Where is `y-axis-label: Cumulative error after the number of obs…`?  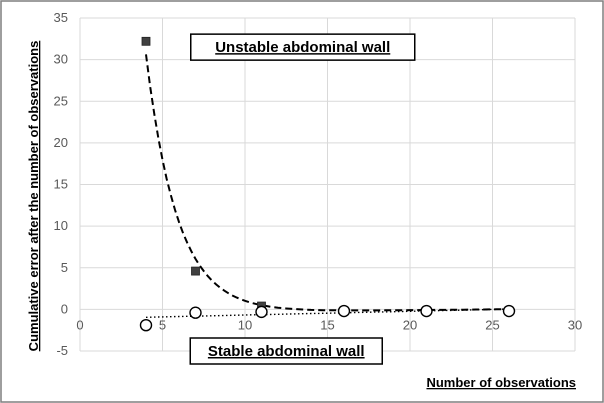
y-axis-label: Cumulative error after the number of obs… is located at coordinates (33, 196).